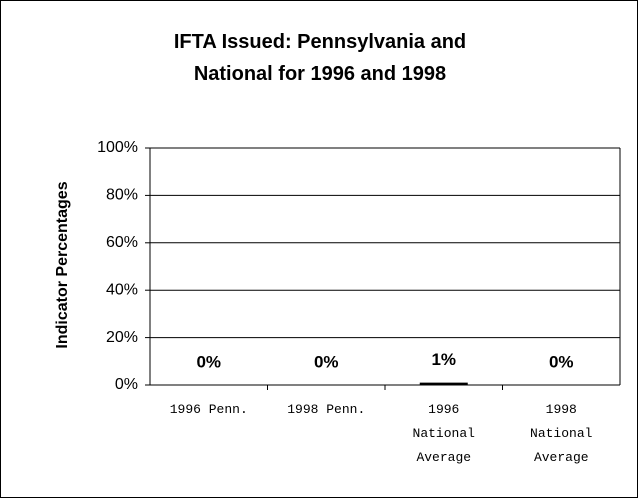 The width and height of the screenshot is (639, 498). I want to click on y-tick-label: 40%, so click(122, 289).